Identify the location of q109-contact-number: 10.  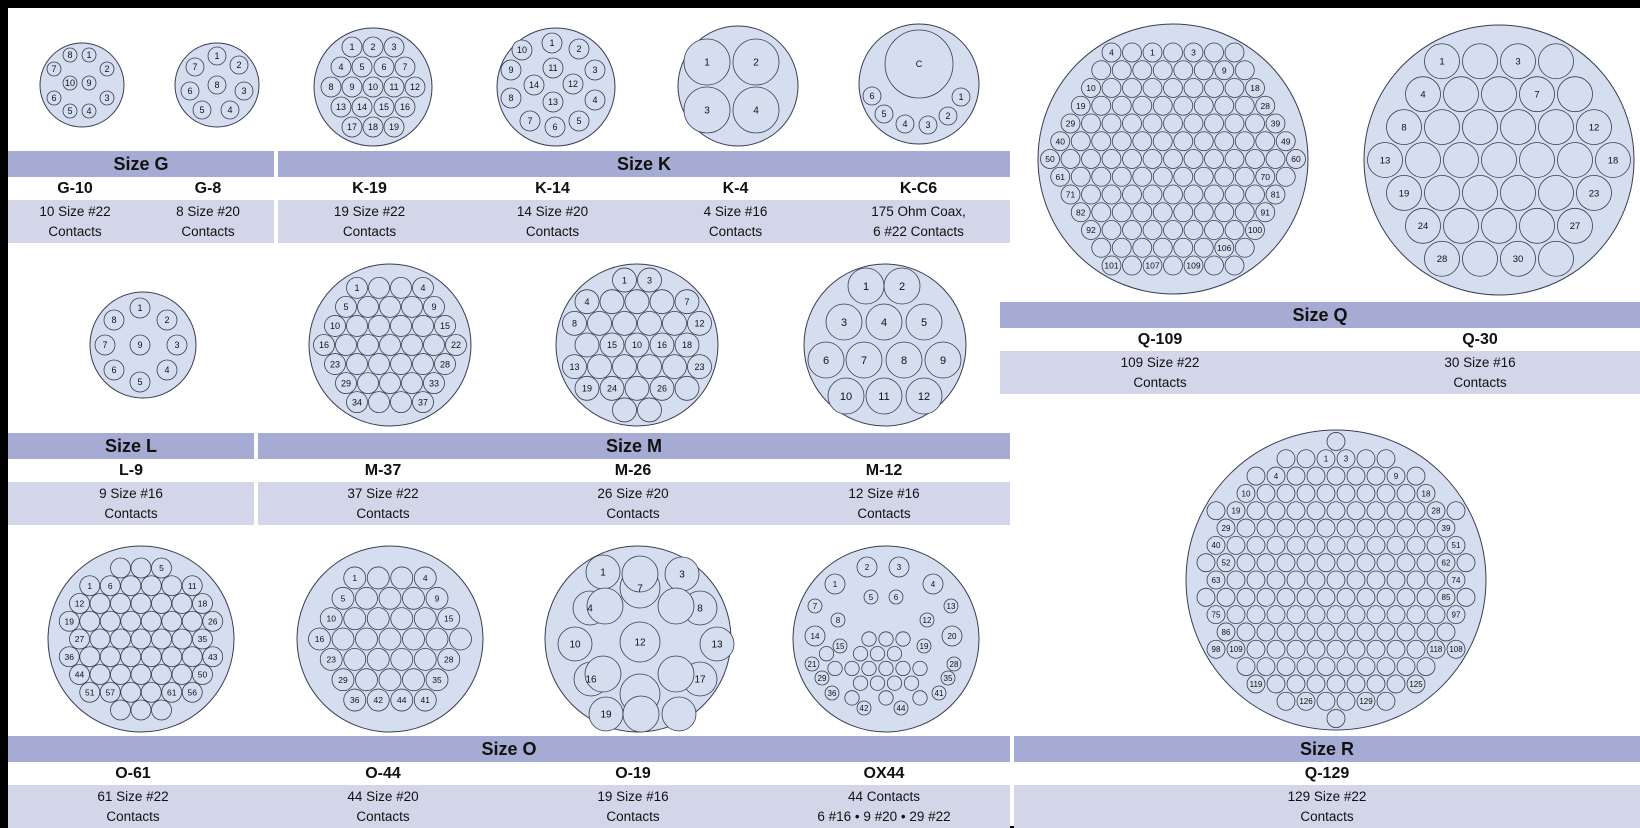
(1091, 88).